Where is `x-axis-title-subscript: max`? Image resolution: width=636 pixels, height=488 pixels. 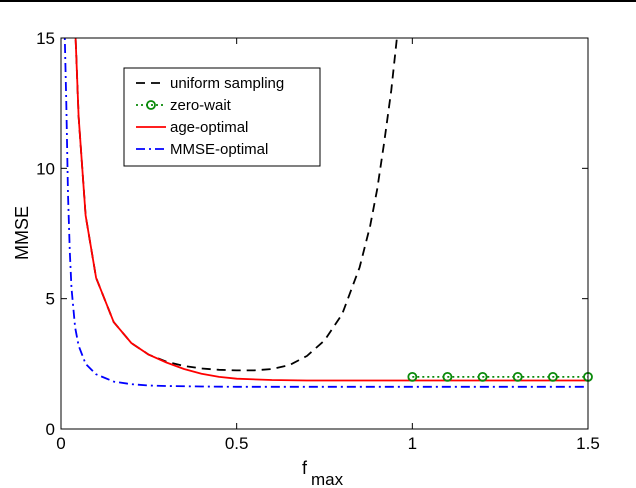
x-axis-title-subscript: max is located at coordinates (327, 479).